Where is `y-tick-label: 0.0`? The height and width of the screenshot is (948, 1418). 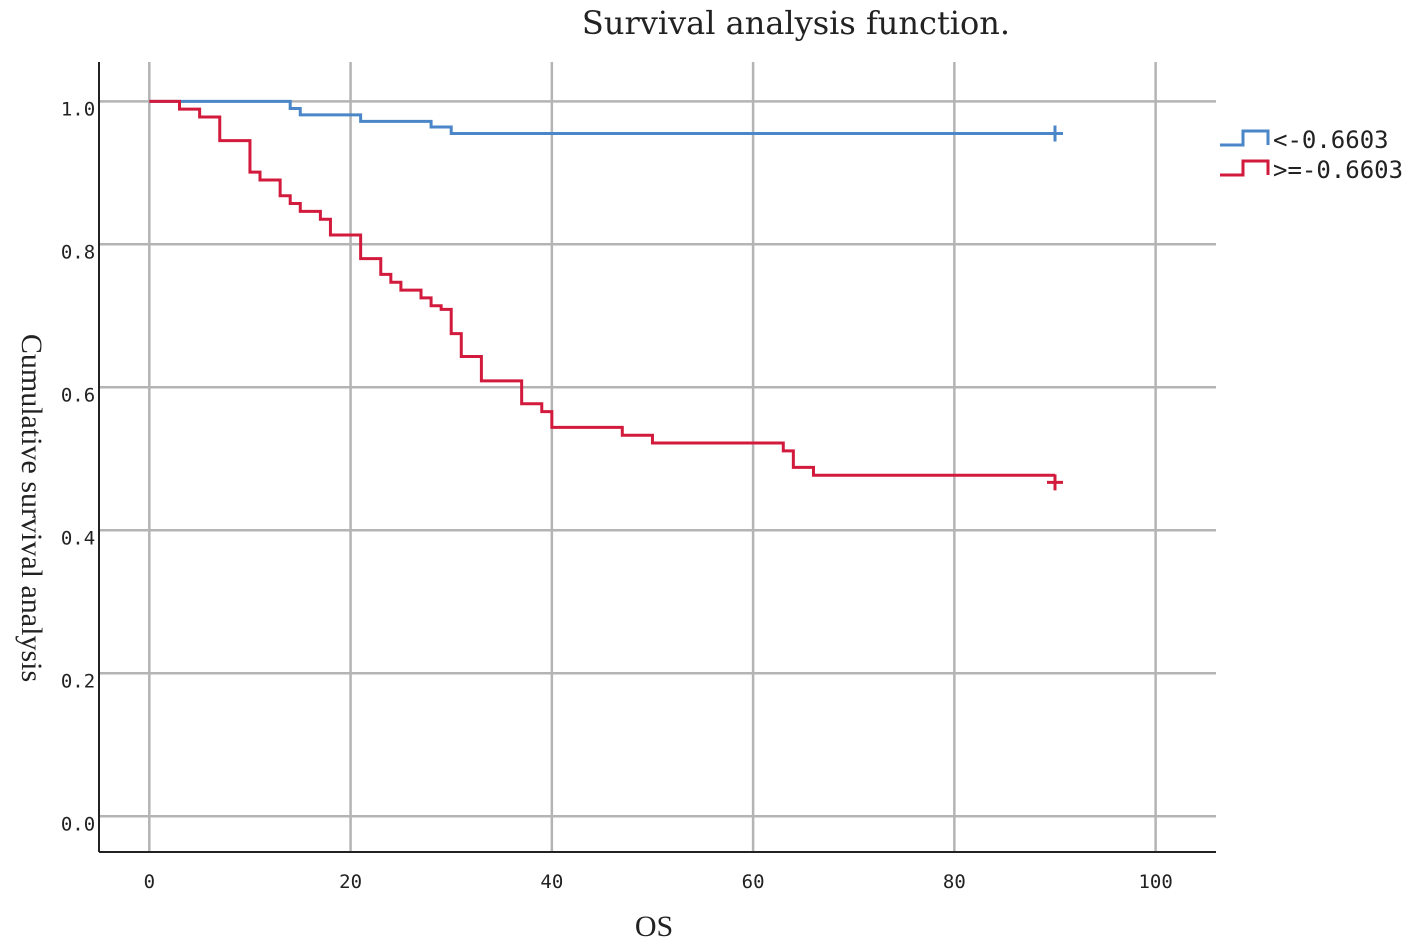 y-tick-label: 0.0 is located at coordinates (78, 824).